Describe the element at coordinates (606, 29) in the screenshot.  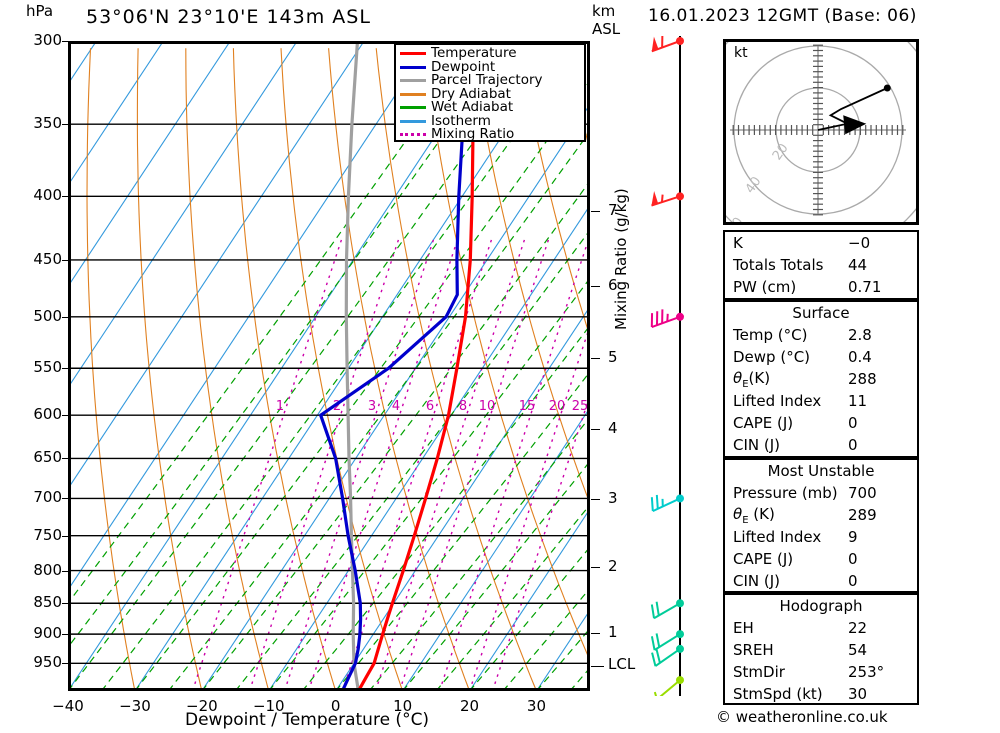
I see `asl-unit-label: ASL` at that location.